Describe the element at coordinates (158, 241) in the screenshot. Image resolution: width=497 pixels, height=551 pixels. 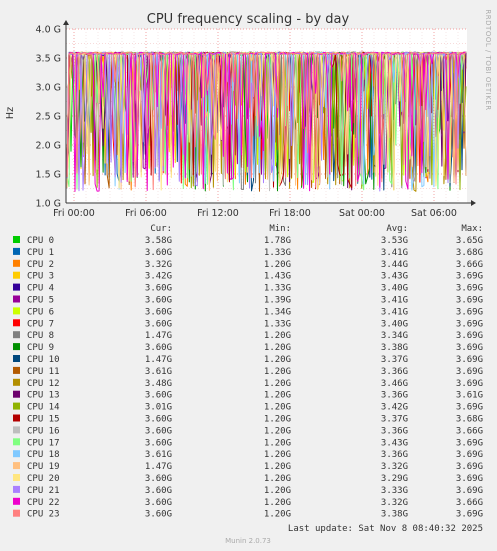
I see `legend-value-cur: 3.58G` at that location.